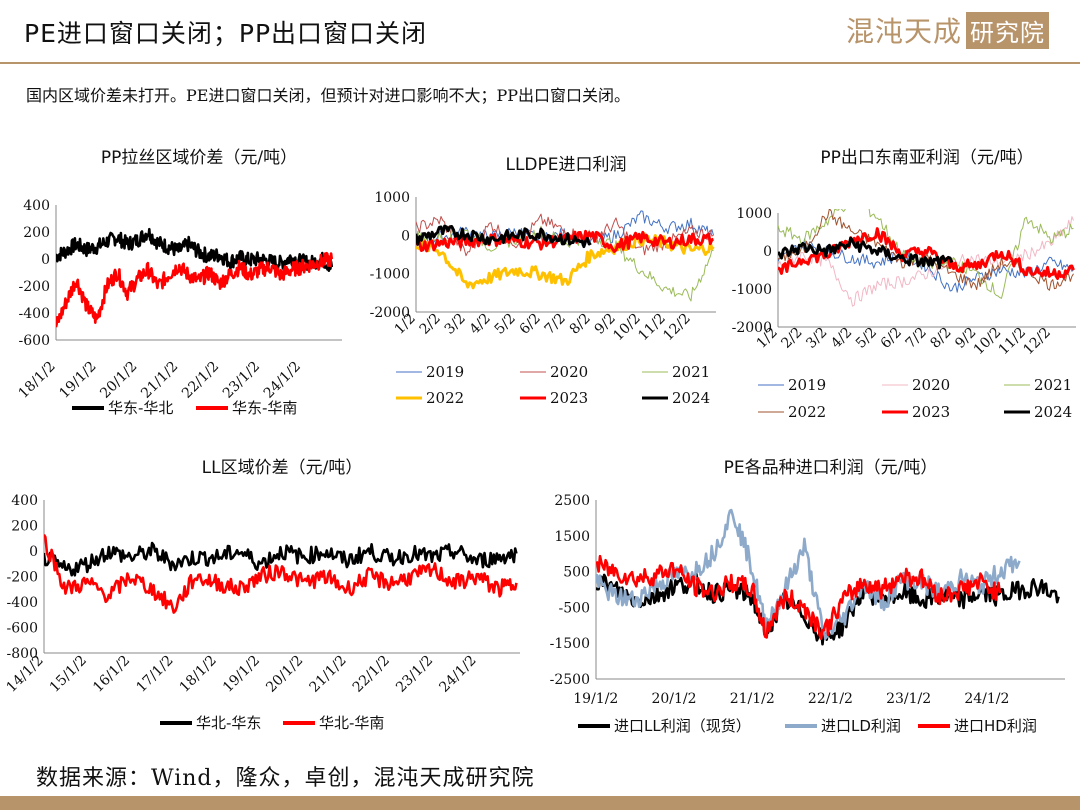 The image size is (1080, 810). Describe the element at coordinates (199, 158) in the screenshot. I see `chart-title: PP拉丝区域价差（元/吨）` at that location.